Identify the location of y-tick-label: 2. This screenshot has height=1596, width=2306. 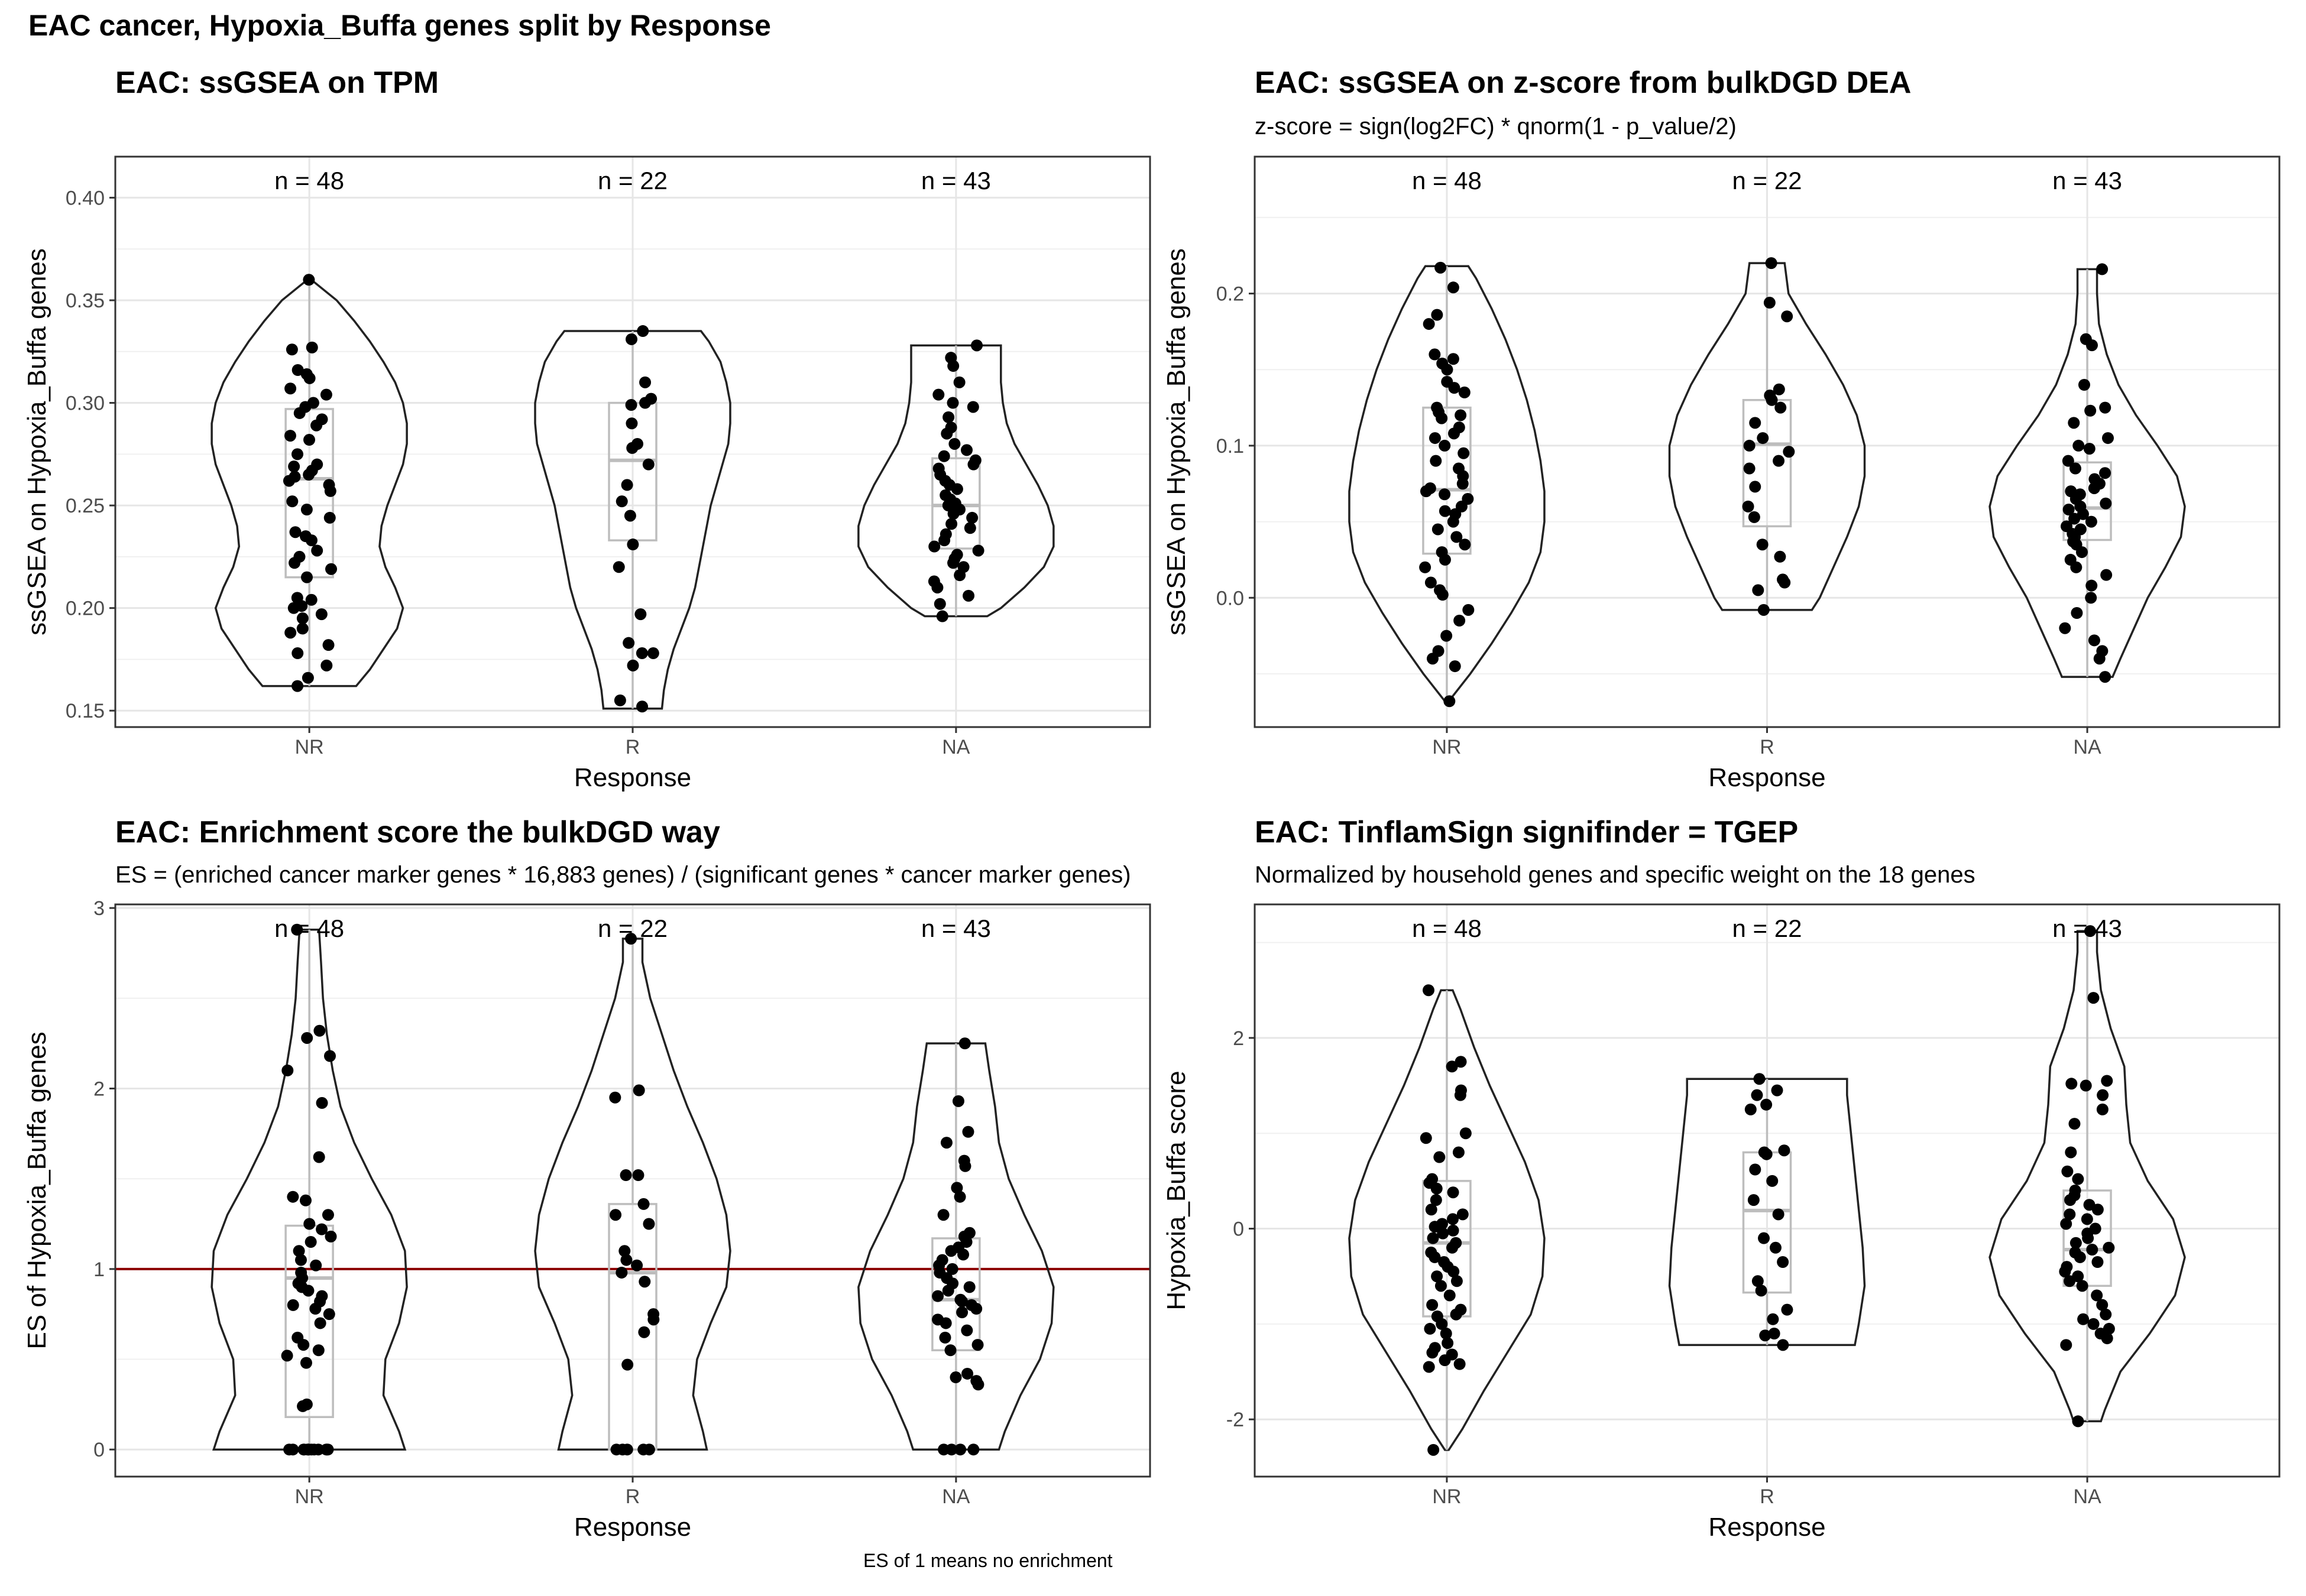
(99, 1089).